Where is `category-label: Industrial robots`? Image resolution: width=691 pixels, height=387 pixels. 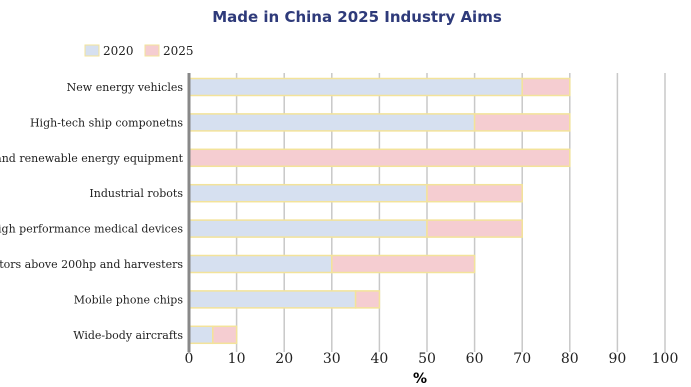
category-label: Industrial robots is located at coordinates (136, 193).